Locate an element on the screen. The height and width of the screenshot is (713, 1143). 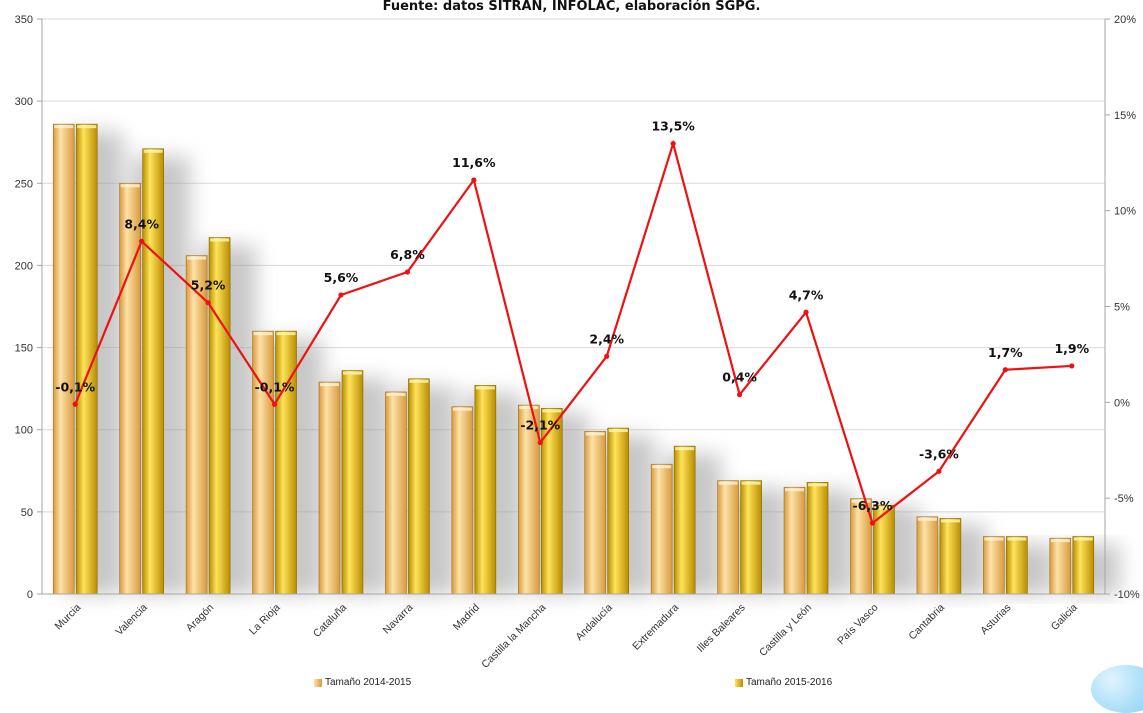
legend-swatch-2014-2015 is located at coordinates (318, 682).